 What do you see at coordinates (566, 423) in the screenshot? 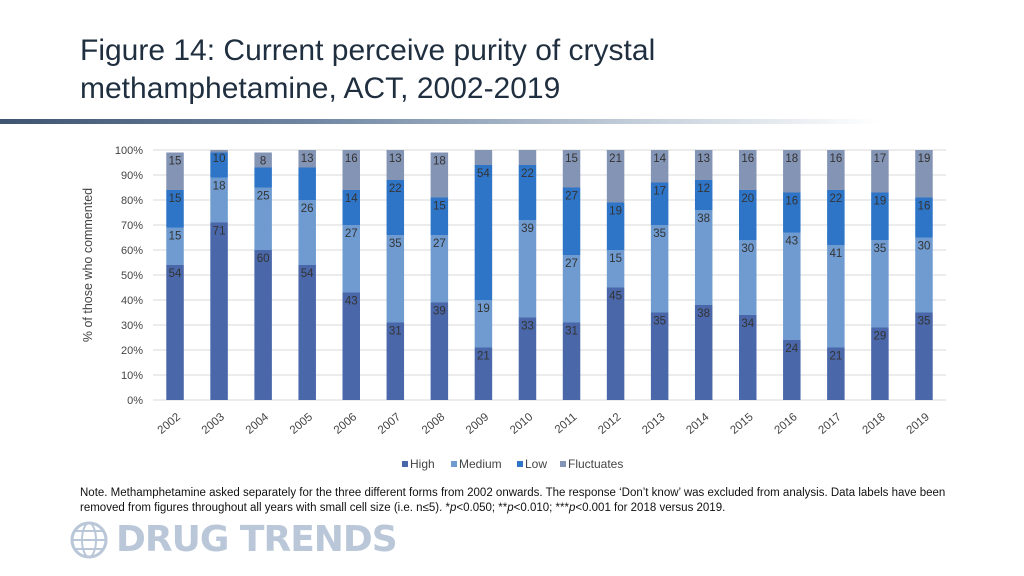
I see `x-tick-label: 2011` at bounding box center [566, 423].